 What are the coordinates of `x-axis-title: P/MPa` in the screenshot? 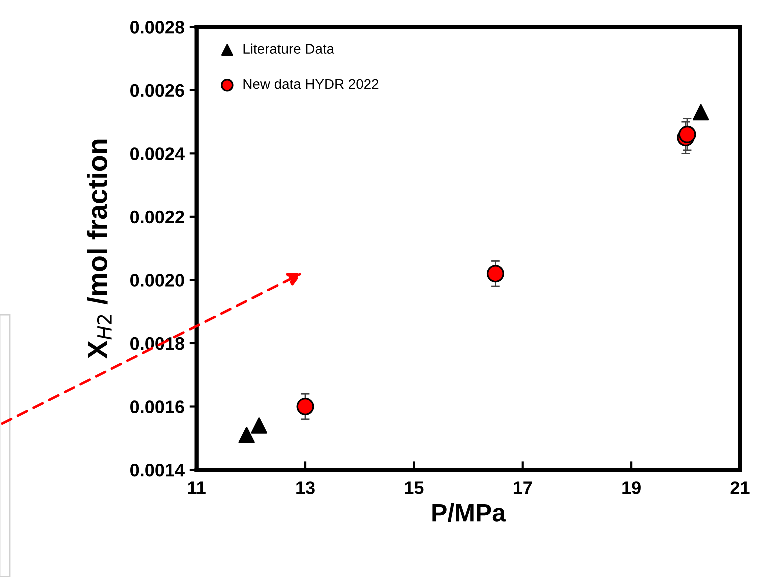 It's located at (469, 513).